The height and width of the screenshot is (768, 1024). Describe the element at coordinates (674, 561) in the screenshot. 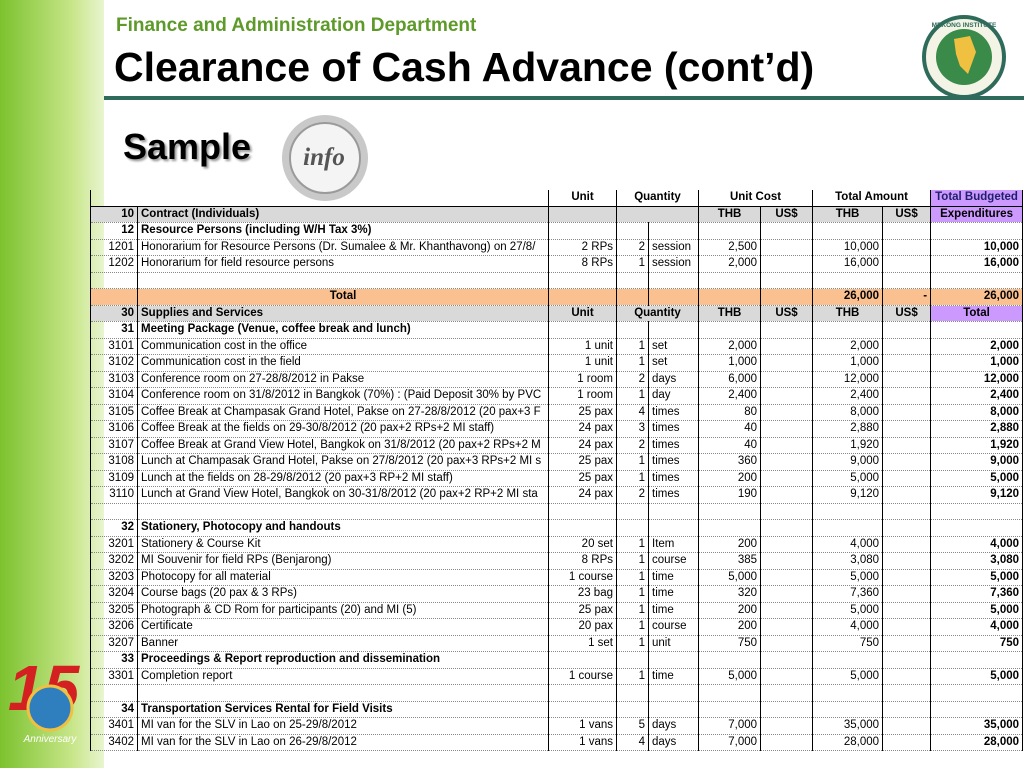

I see `table-cell: course` at that location.